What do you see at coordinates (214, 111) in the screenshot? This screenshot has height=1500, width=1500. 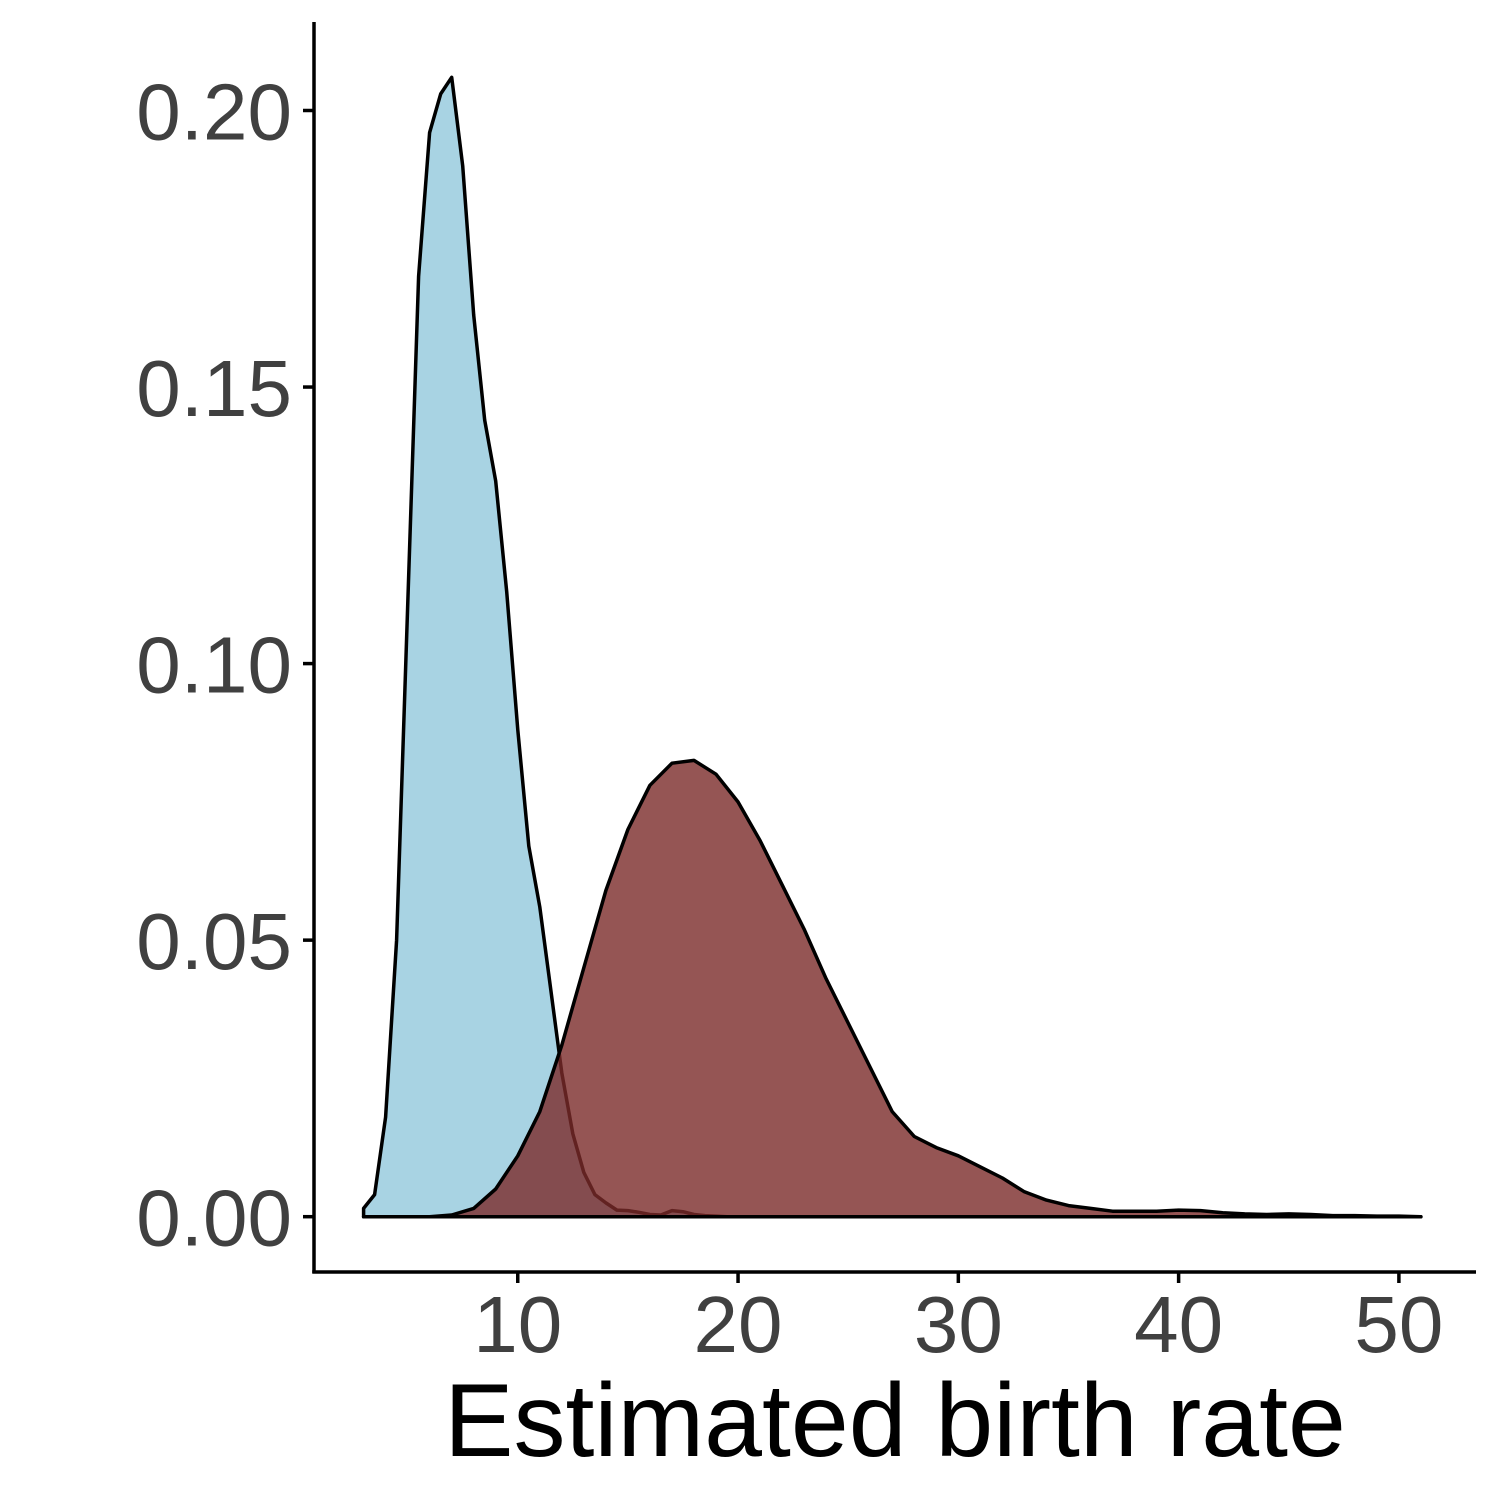 I see `y-tick-label: 0.20` at bounding box center [214, 111].